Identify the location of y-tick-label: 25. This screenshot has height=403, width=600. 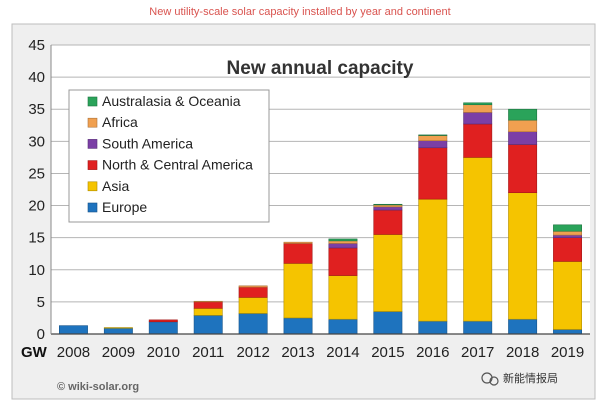
(36, 173).